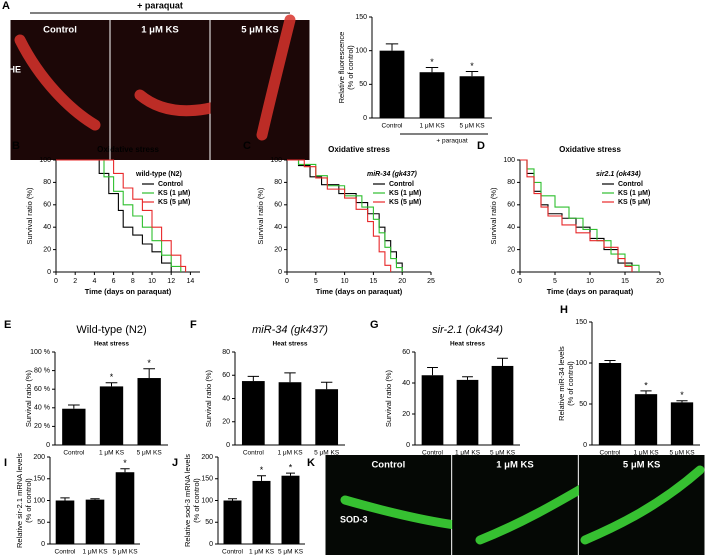 This screenshot has width=709, height=557. Describe the element at coordinates (289, 344) in the screenshot. I see `chart-subtitle: Heat stress` at that location.